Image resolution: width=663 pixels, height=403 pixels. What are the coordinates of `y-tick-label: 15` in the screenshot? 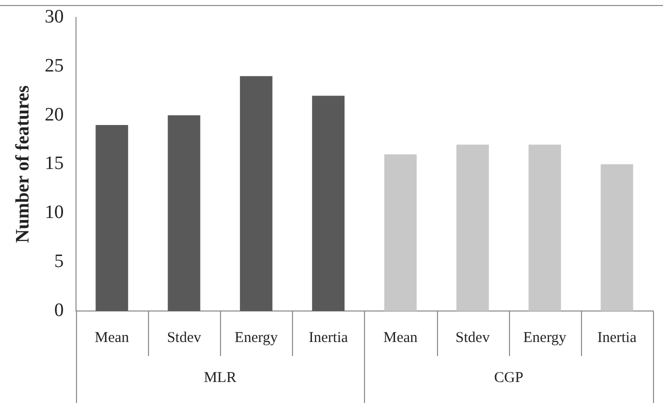 It's located at (54, 163).